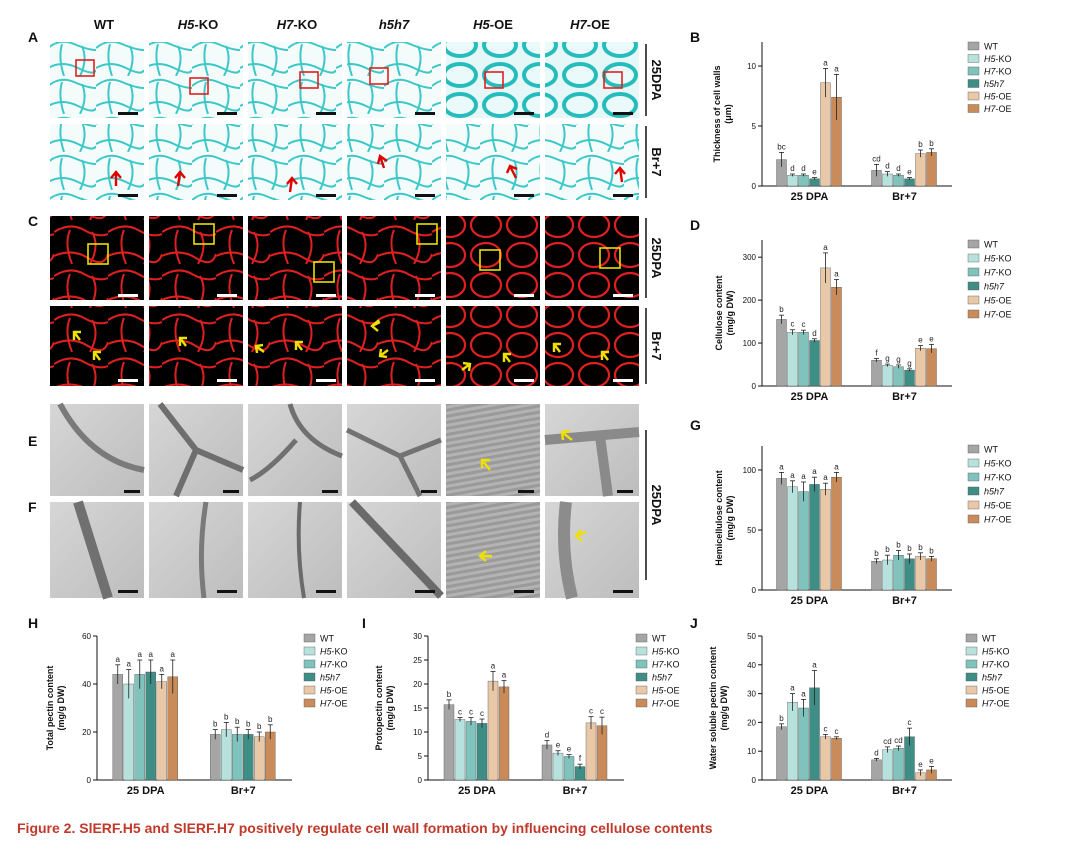  I want to click on micrograph-a-h7ko-br7, so click(295, 162).